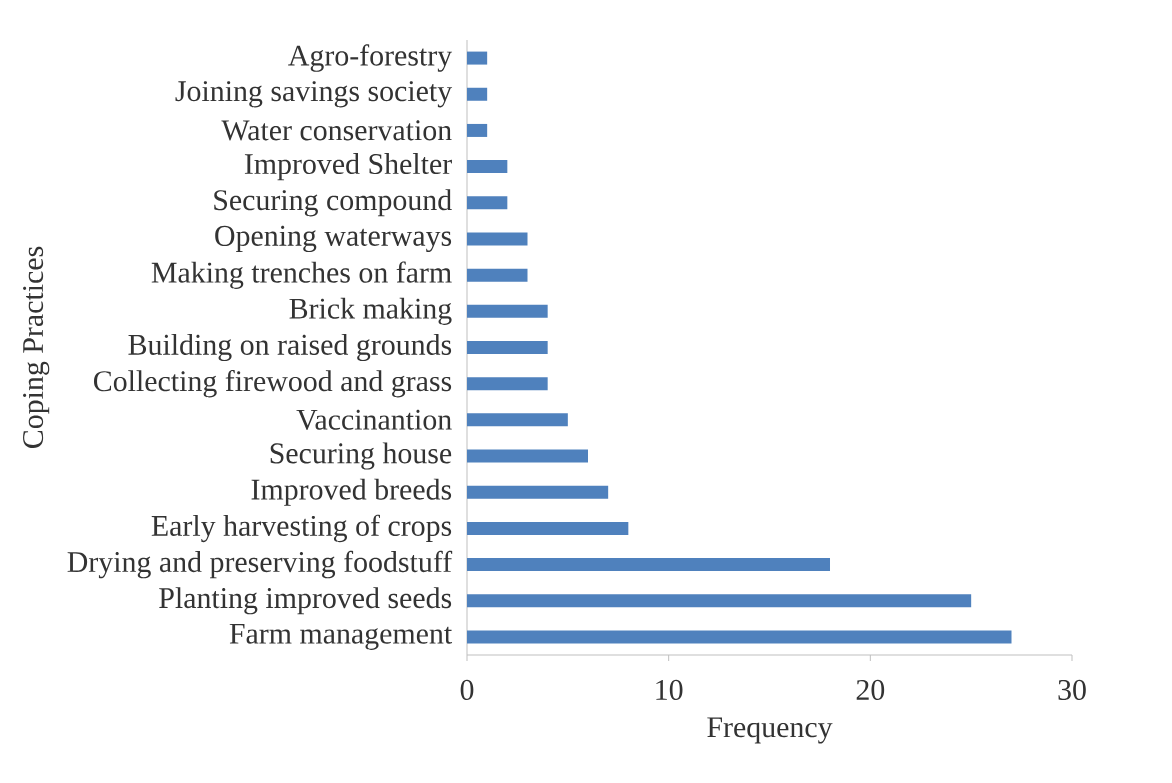 This screenshot has width=1172, height=783. Describe the element at coordinates (348, 167) in the screenshot. I see `y-tick-label: Improved Shelter` at that location.